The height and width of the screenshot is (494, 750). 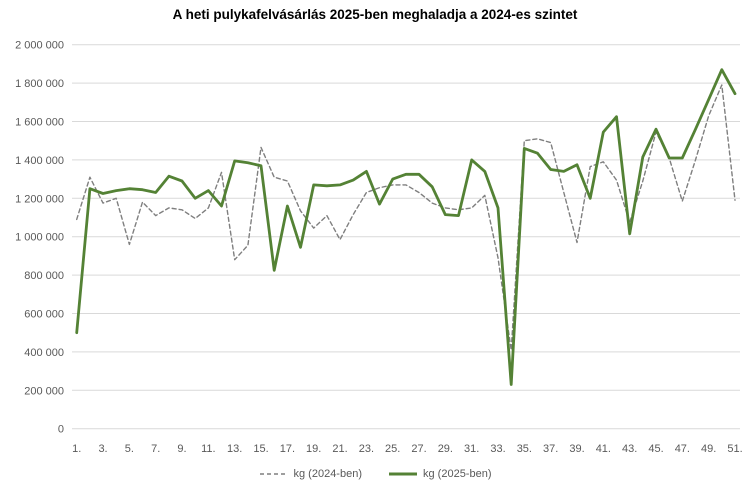 I want to click on x-tick-label: 41., so click(x=603, y=449).